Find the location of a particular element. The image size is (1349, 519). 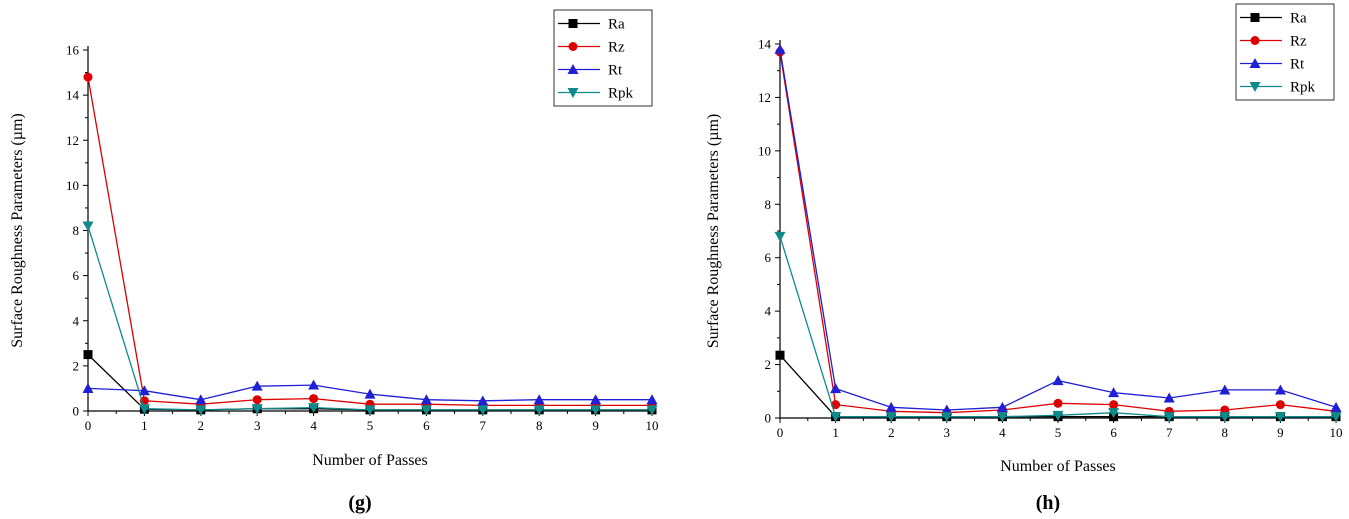

series-rt is located at coordinates (370, 392).